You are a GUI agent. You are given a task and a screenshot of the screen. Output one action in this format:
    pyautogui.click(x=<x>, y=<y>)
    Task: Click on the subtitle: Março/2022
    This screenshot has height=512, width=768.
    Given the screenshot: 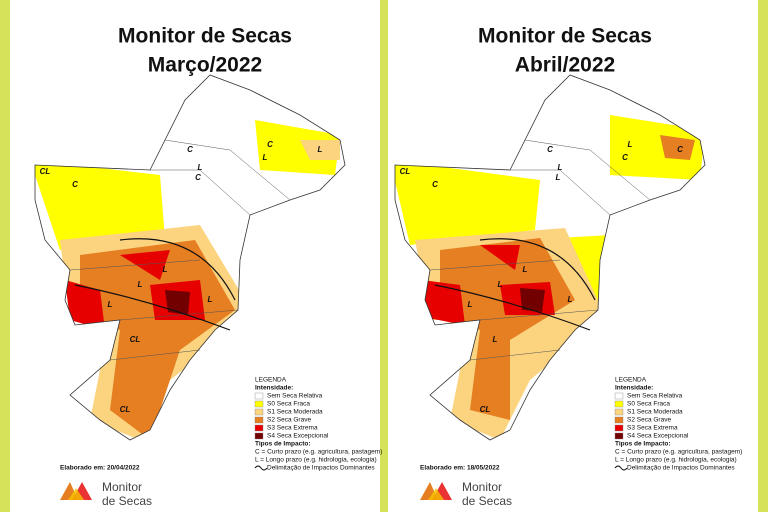 What is the action you would take?
    pyautogui.click(x=205, y=65)
    